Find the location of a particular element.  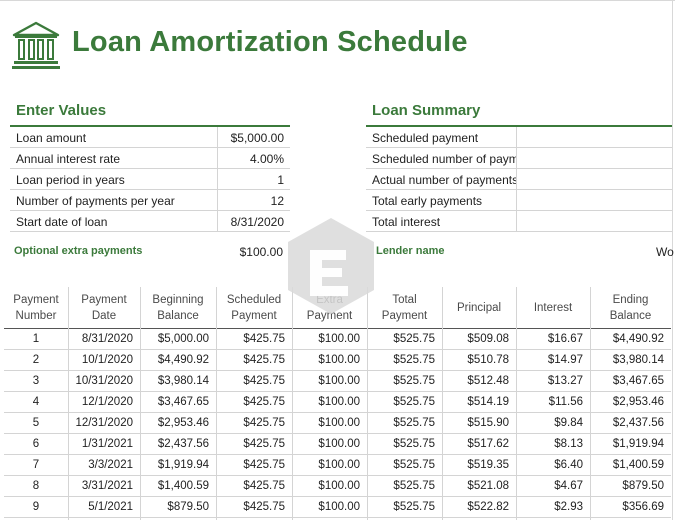

cell-ending-balance: $1,400.59 is located at coordinates (638, 465).